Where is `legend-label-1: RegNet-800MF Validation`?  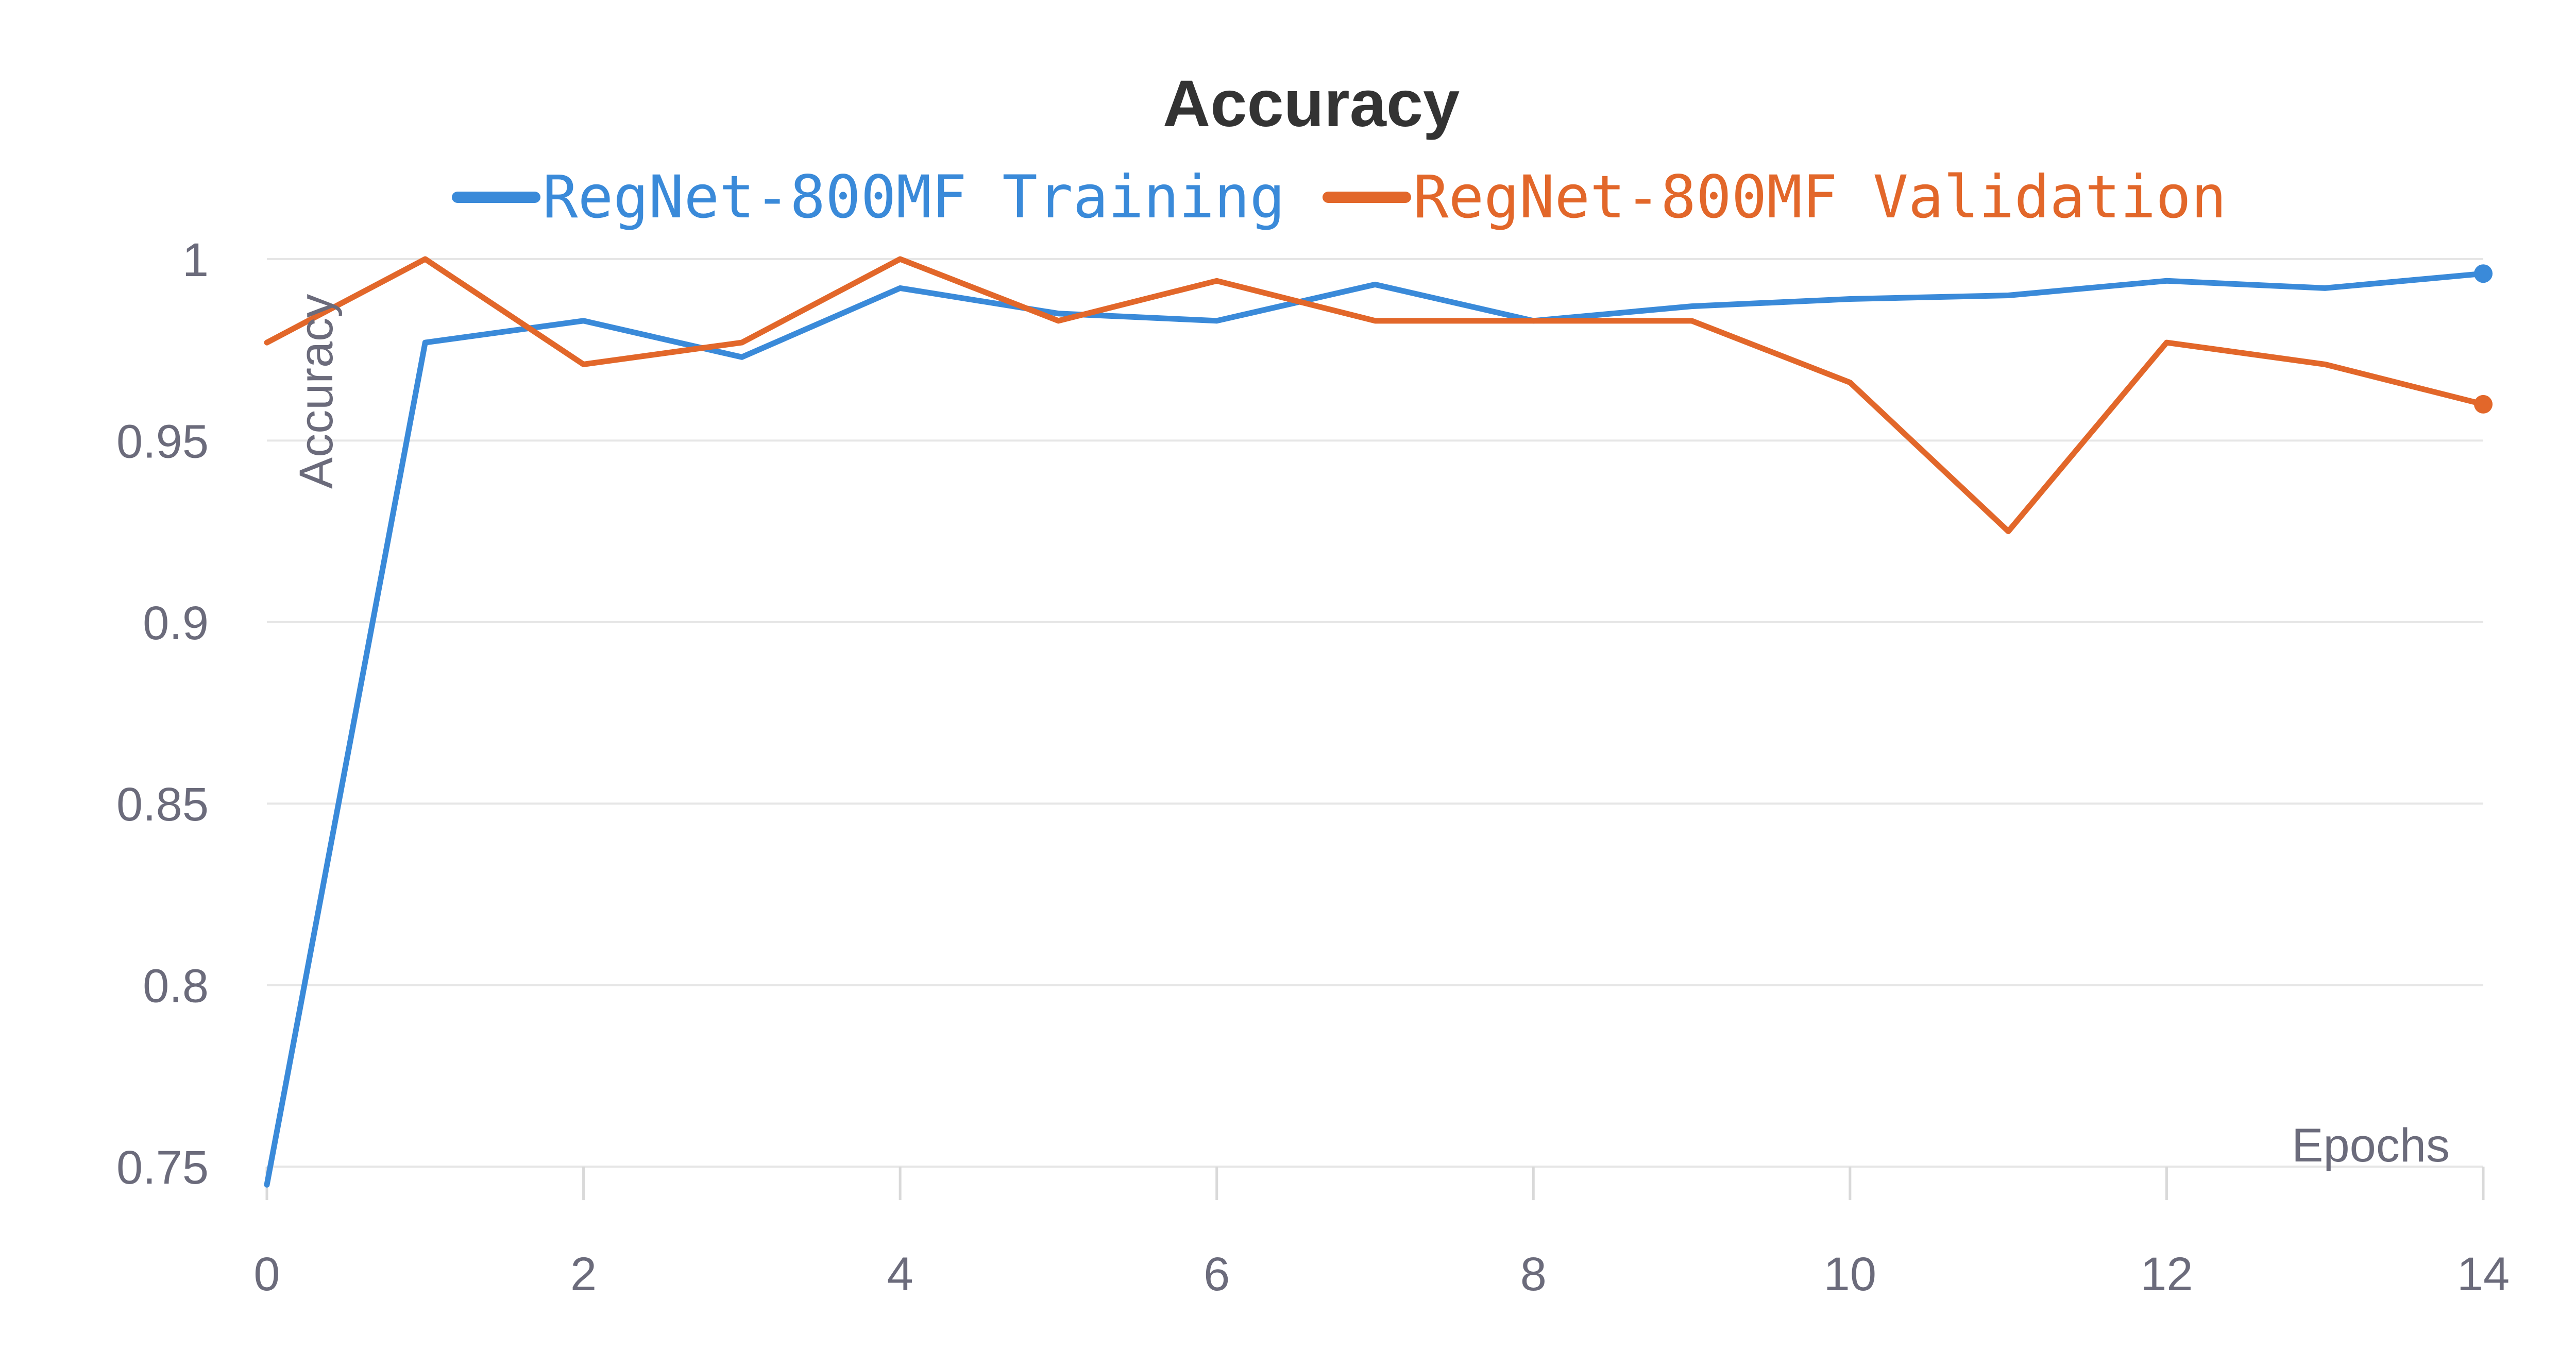
legend-label-1: RegNet-800MF Validation is located at coordinates (1820, 197).